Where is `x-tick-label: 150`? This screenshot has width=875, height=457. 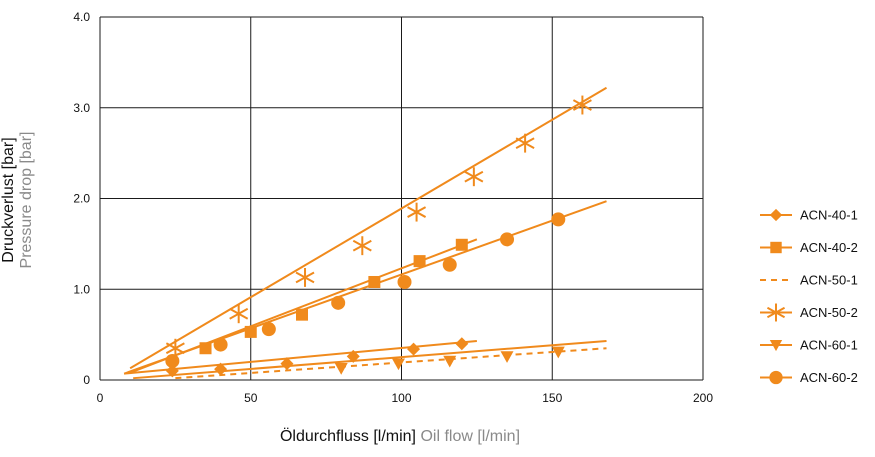 x-tick-label: 150 is located at coordinates (552, 398).